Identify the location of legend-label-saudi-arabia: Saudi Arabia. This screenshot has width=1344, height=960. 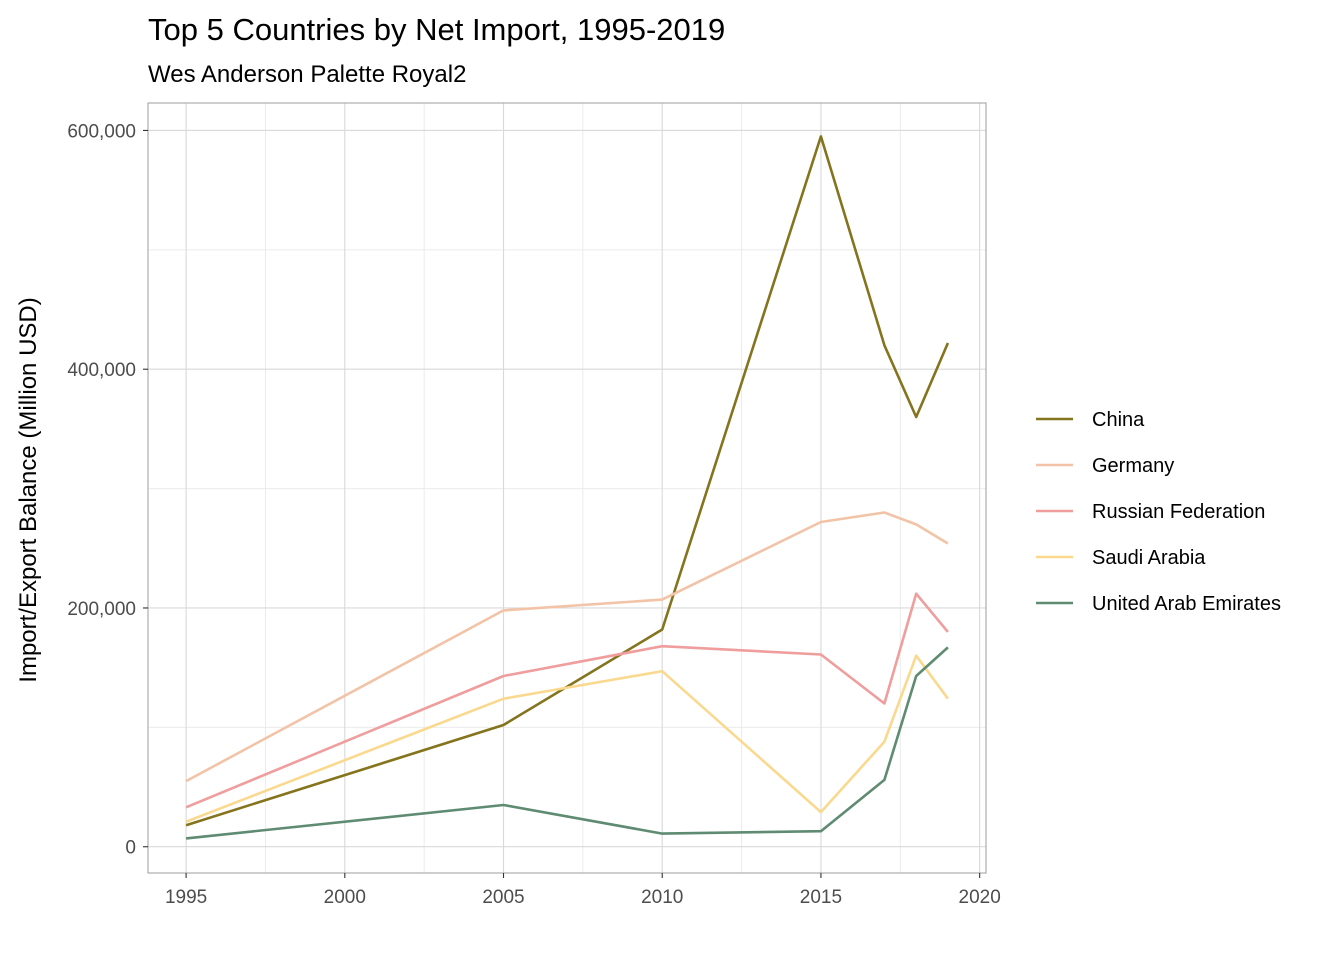
(1149, 558).